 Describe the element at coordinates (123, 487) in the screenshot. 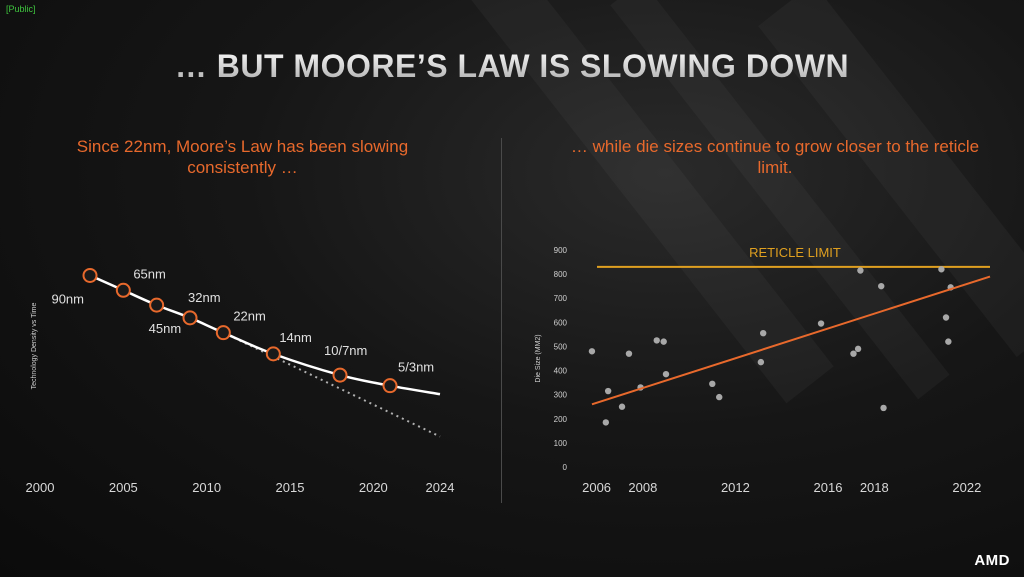

I see `x-tick-label: 2005` at that location.